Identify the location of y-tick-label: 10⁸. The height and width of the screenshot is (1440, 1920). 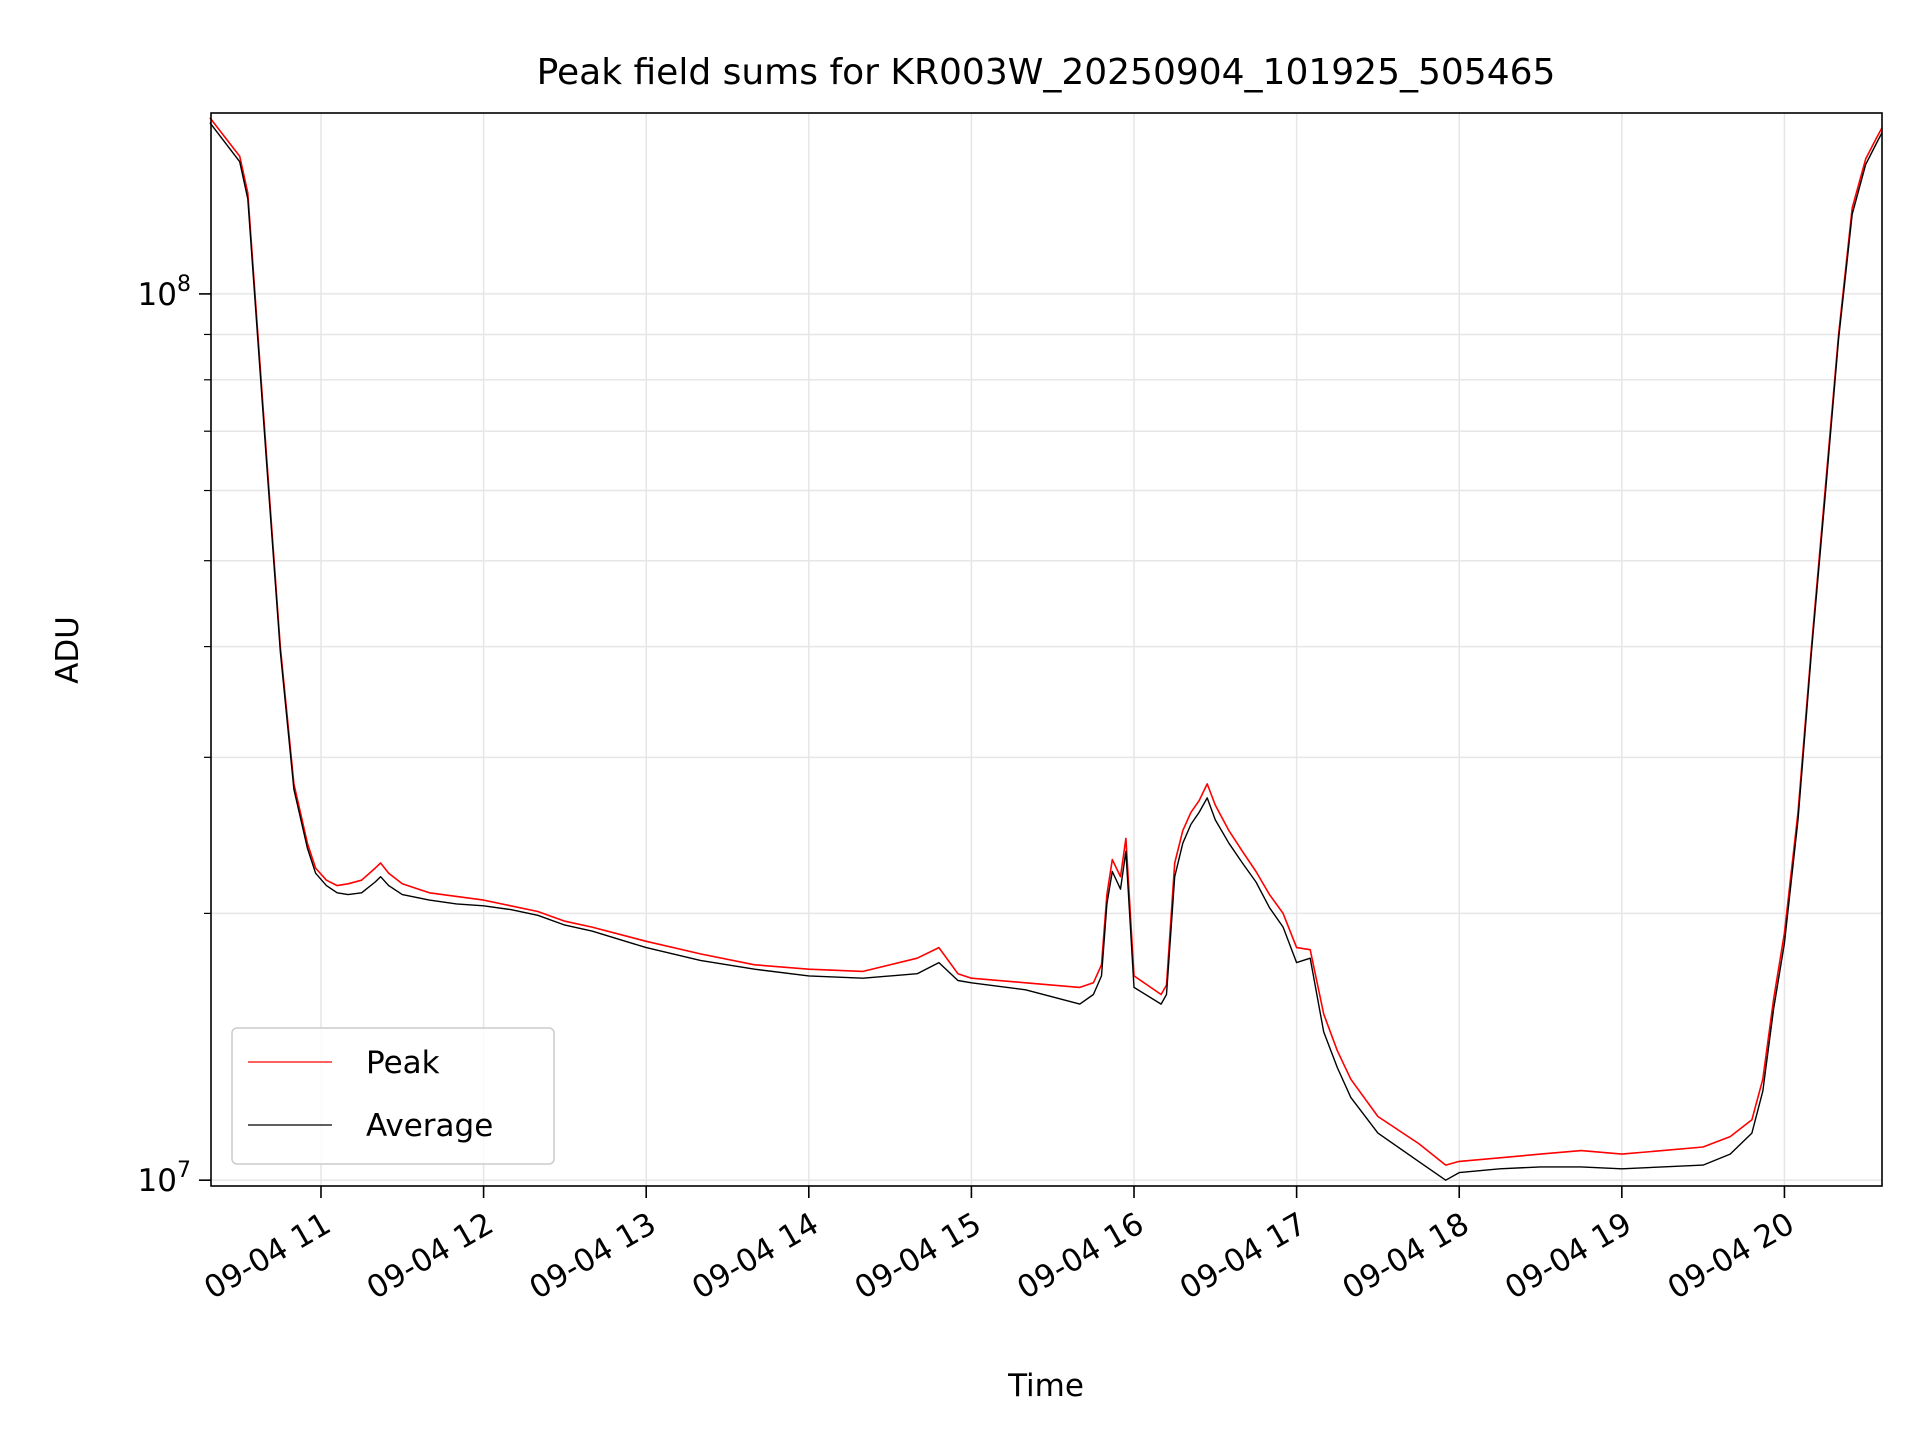
(164, 292).